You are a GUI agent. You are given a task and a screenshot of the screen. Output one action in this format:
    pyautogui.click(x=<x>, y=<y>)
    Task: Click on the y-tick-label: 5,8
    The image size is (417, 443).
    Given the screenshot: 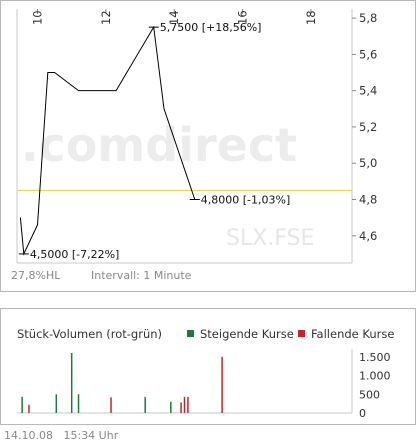 What is the action you would take?
    pyautogui.click(x=368, y=18)
    